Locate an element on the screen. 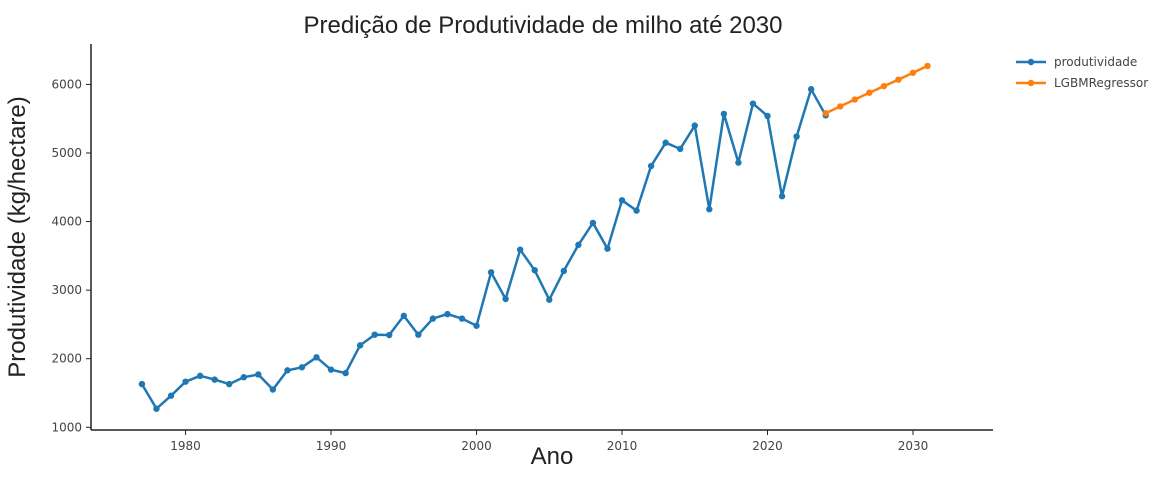 This screenshot has height=477, width=1176. x-tick-label: 2010 is located at coordinates (622, 446).